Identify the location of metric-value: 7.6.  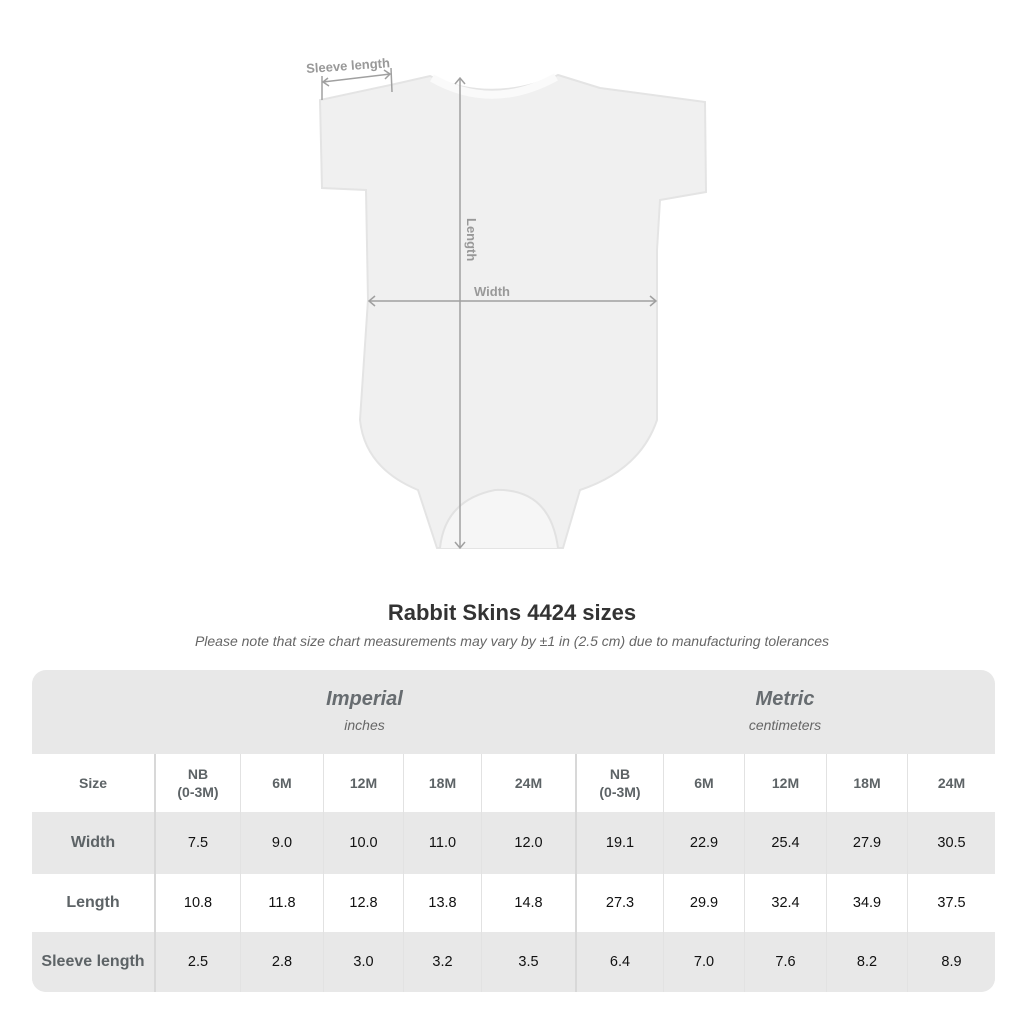
(785, 962).